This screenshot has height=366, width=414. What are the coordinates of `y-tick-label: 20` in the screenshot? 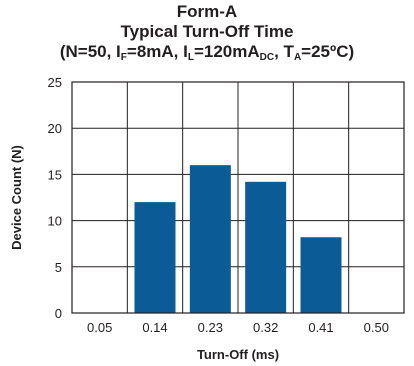 It's located at (55, 128).